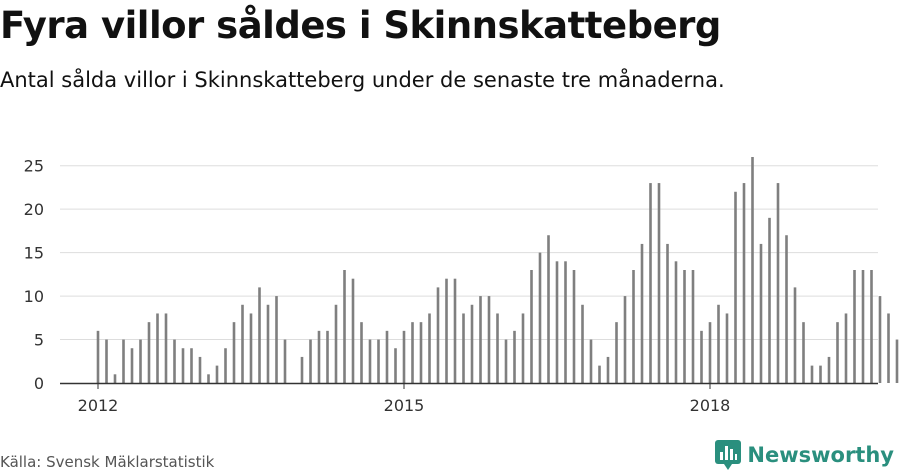 Image resolution: width=900 pixels, height=474 pixels. I want to click on y-tick-label: 25, so click(34, 166).